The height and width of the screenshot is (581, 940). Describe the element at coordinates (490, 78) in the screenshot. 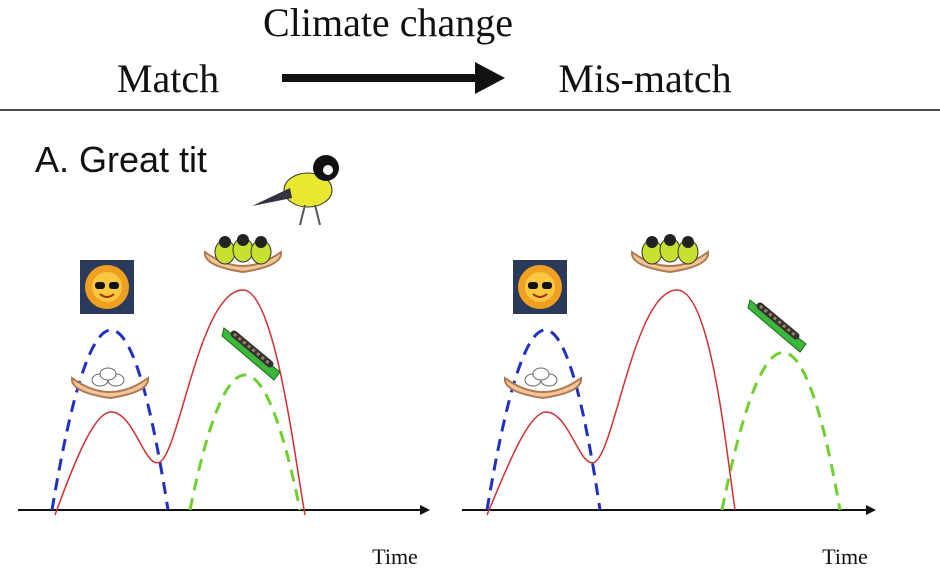

I see `header-arrowhead` at that location.